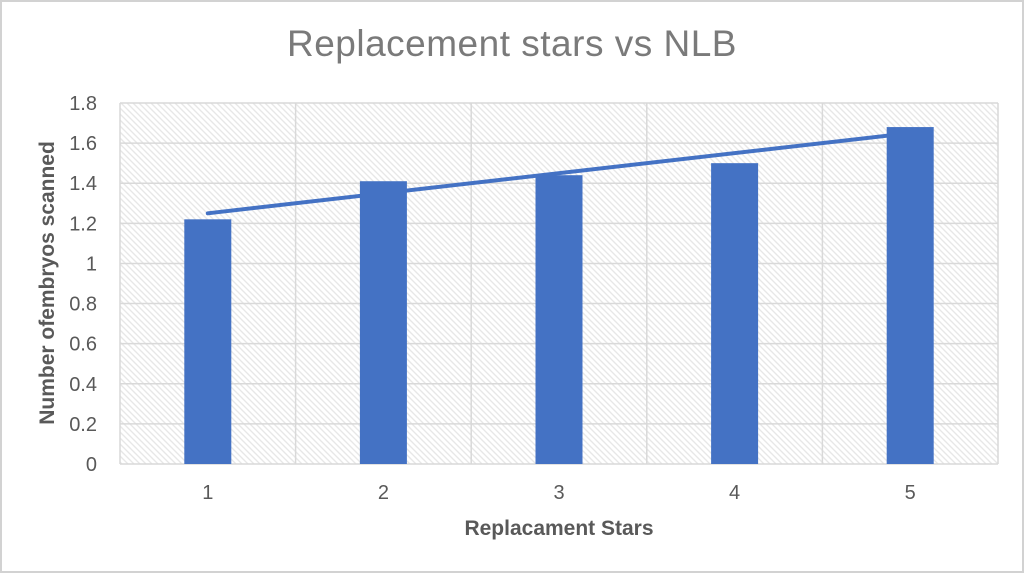 This screenshot has height=573, width=1024. Describe the element at coordinates (83, 345) in the screenshot. I see `y-tick-label: 0.6` at that location.